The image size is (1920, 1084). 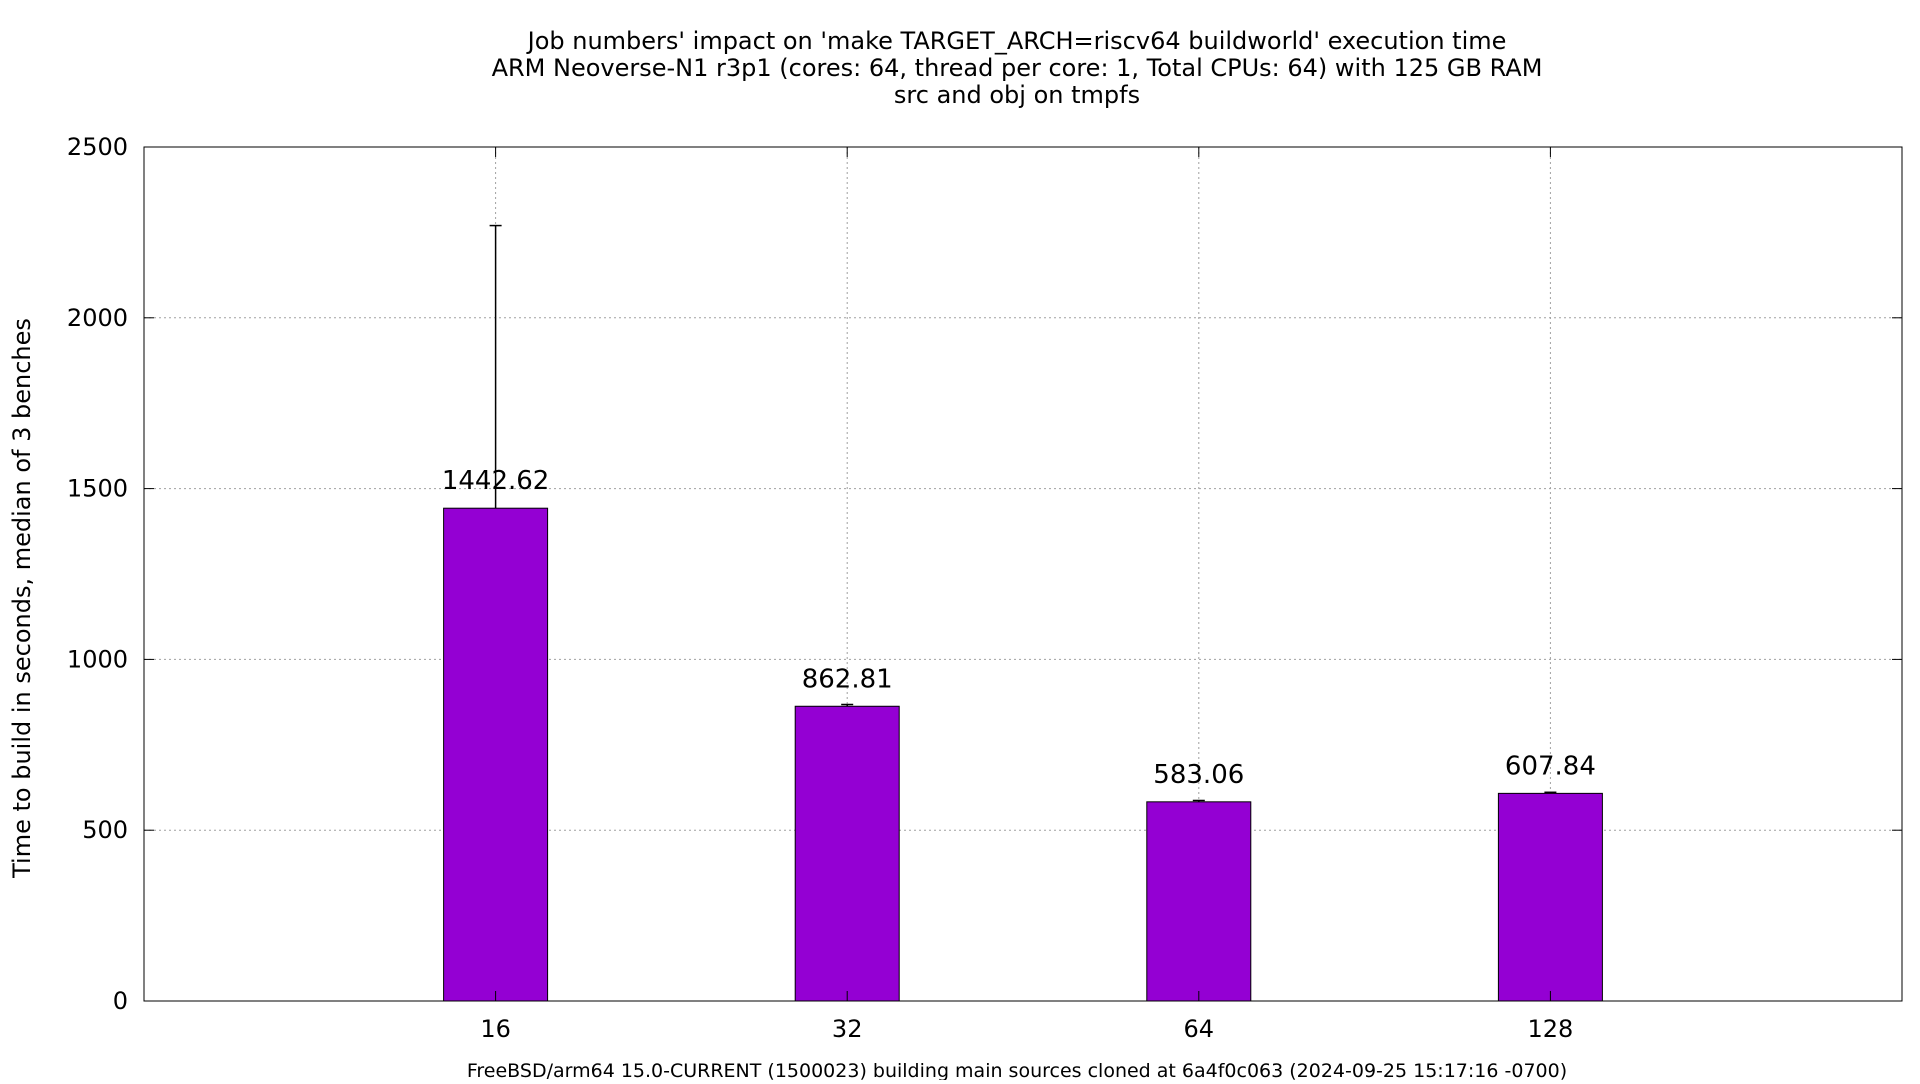 What do you see at coordinates (1550, 1029) in the screenshot?
I see `x-tick-label: 128` at bounding box center [1550, 1029].